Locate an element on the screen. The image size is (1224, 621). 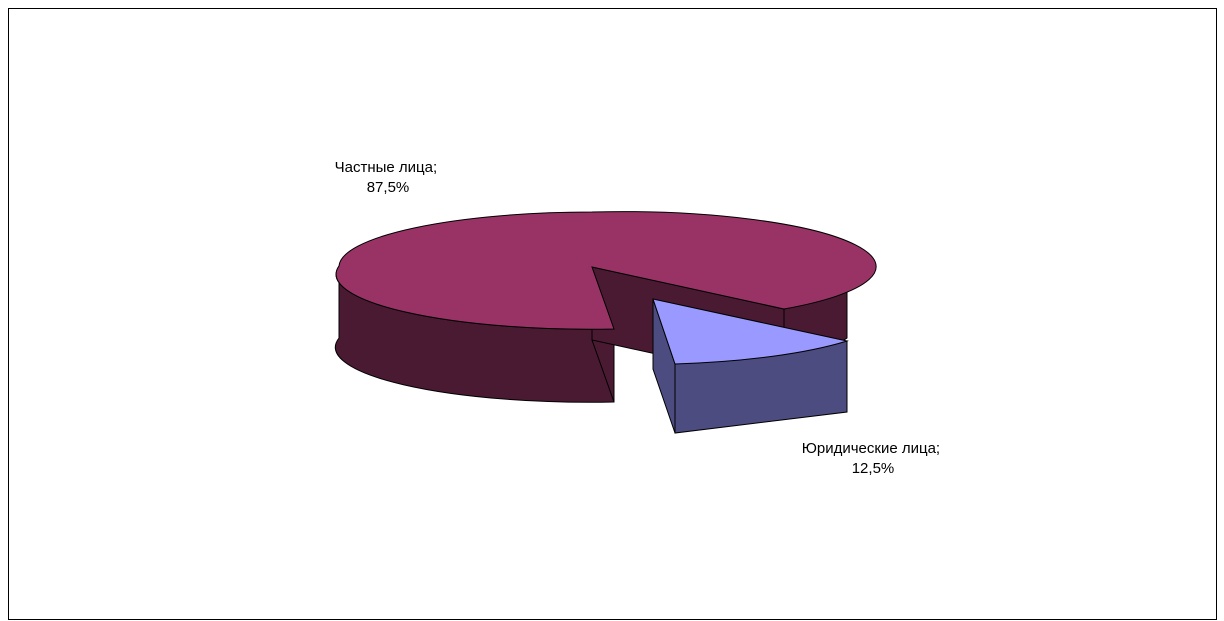
slice-label-chastnye: Частные лица; 87,5% is located at coordinates (388, 177).